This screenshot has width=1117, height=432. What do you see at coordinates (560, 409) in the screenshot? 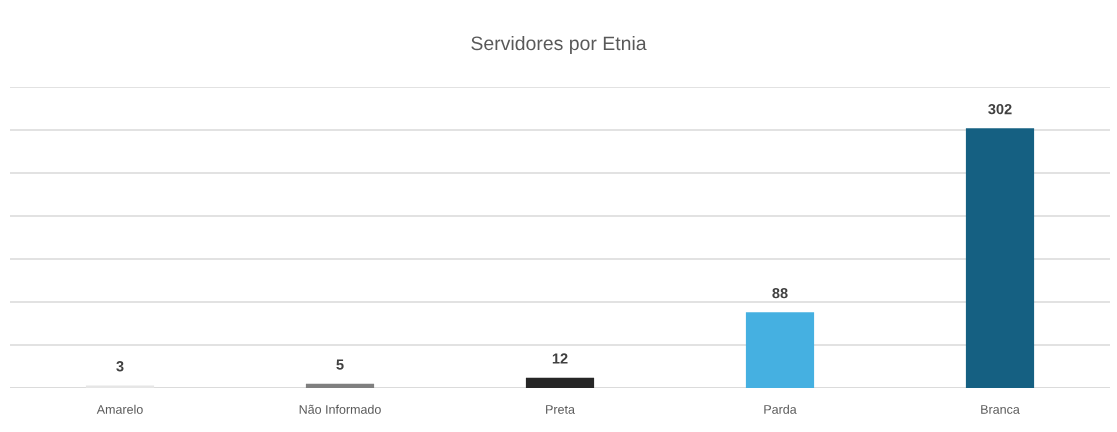
I see `x-tick-label: Preta` at bounding box center [560, 409].